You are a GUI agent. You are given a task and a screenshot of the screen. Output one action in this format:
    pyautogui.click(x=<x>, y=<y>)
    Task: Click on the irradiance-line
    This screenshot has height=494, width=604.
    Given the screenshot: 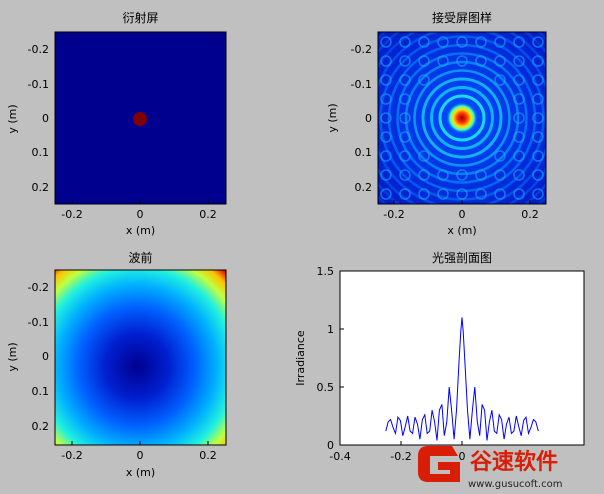 What is the action you would take?
    pyautogui.click(x=462, y=379)
    